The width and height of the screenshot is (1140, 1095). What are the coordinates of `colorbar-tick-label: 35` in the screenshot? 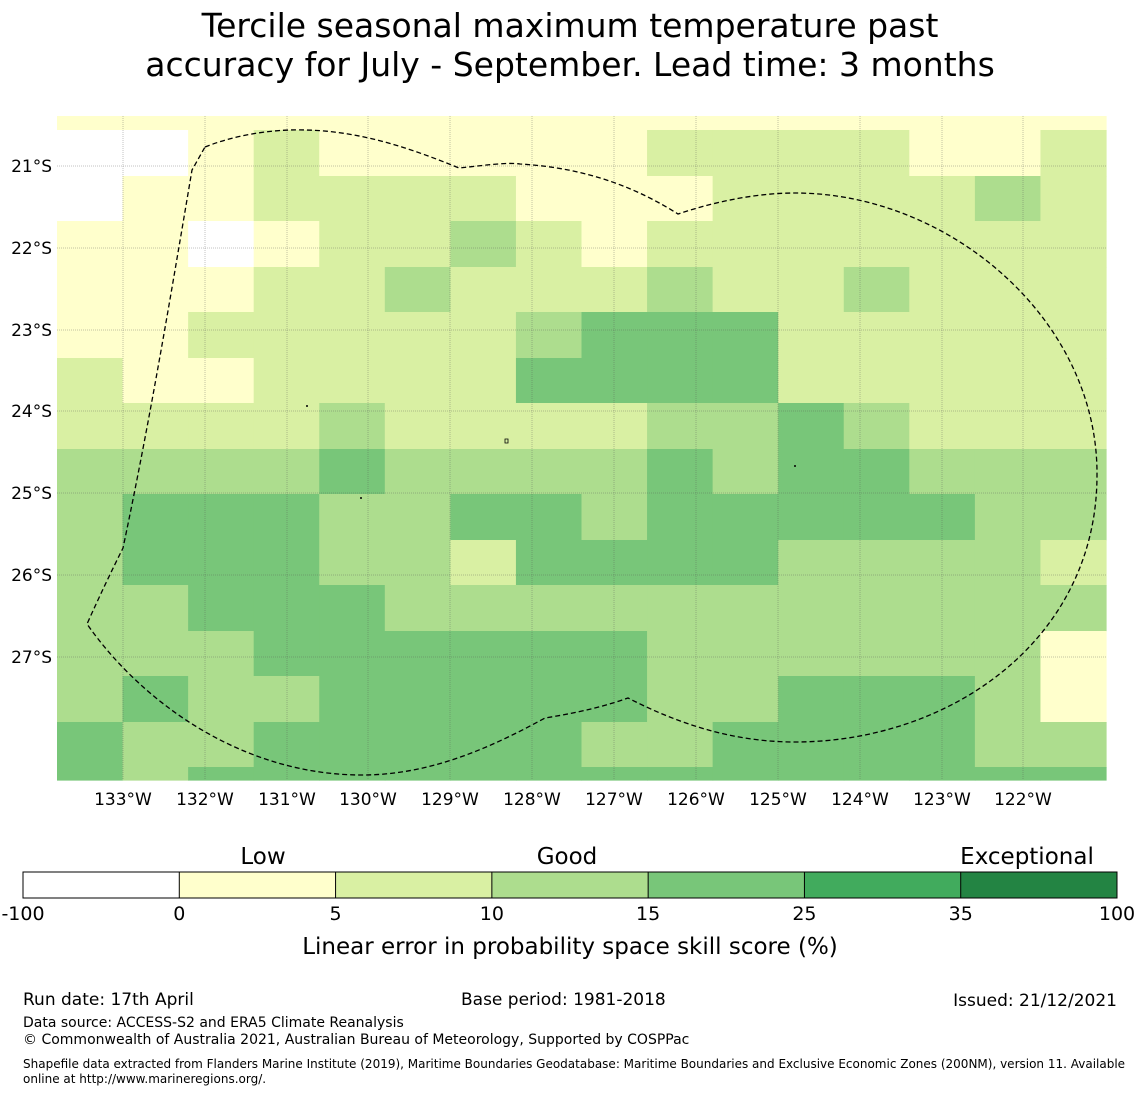 It's located at (961, 914).